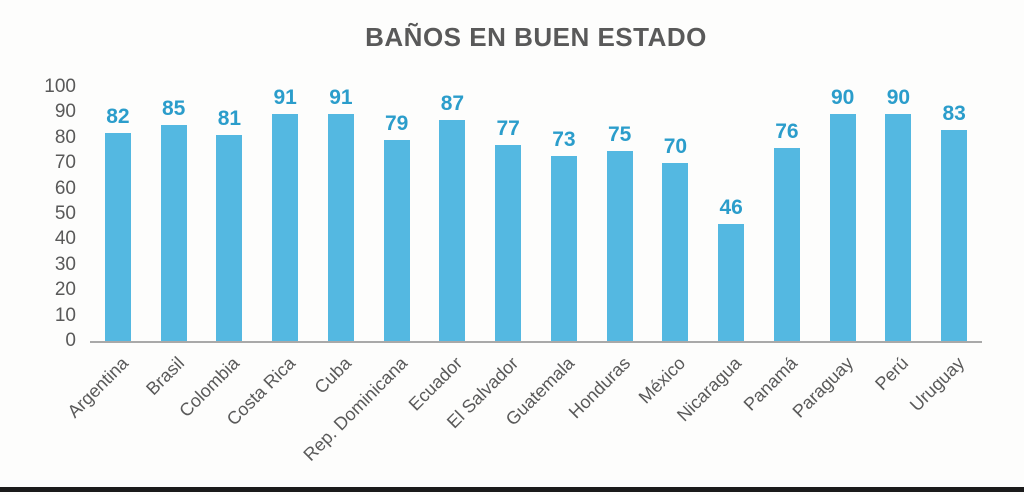  What do you see at coordinates (333, 375) in the screenshot?
I see `x-axis-category-label: Cuba` at bounding box center [333, 375].